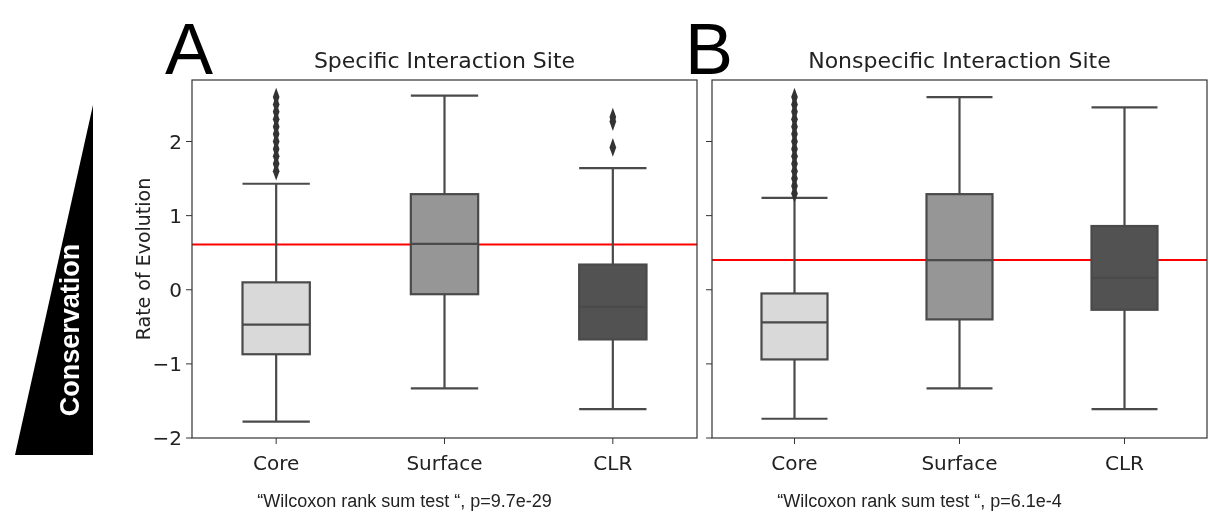  What do you see at coordinates (143, 259) in the screenshot?
I see `y-axis-title: Rate of Evolution` at bounding box center [143, 259].